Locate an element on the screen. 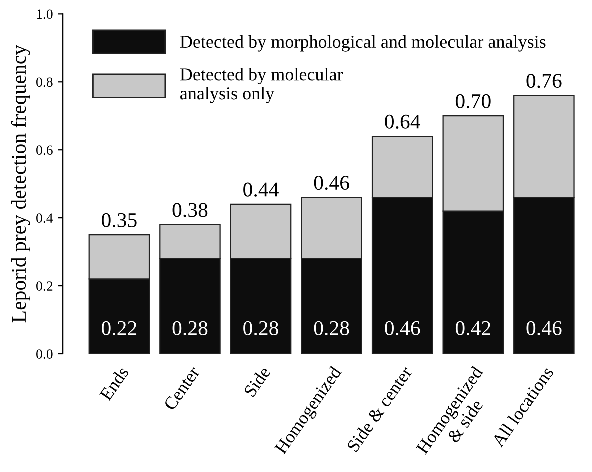 Image resolution: width=592 pixels, height=472 pixels. data-label: 0.42 is located at coordinates (473, 328).